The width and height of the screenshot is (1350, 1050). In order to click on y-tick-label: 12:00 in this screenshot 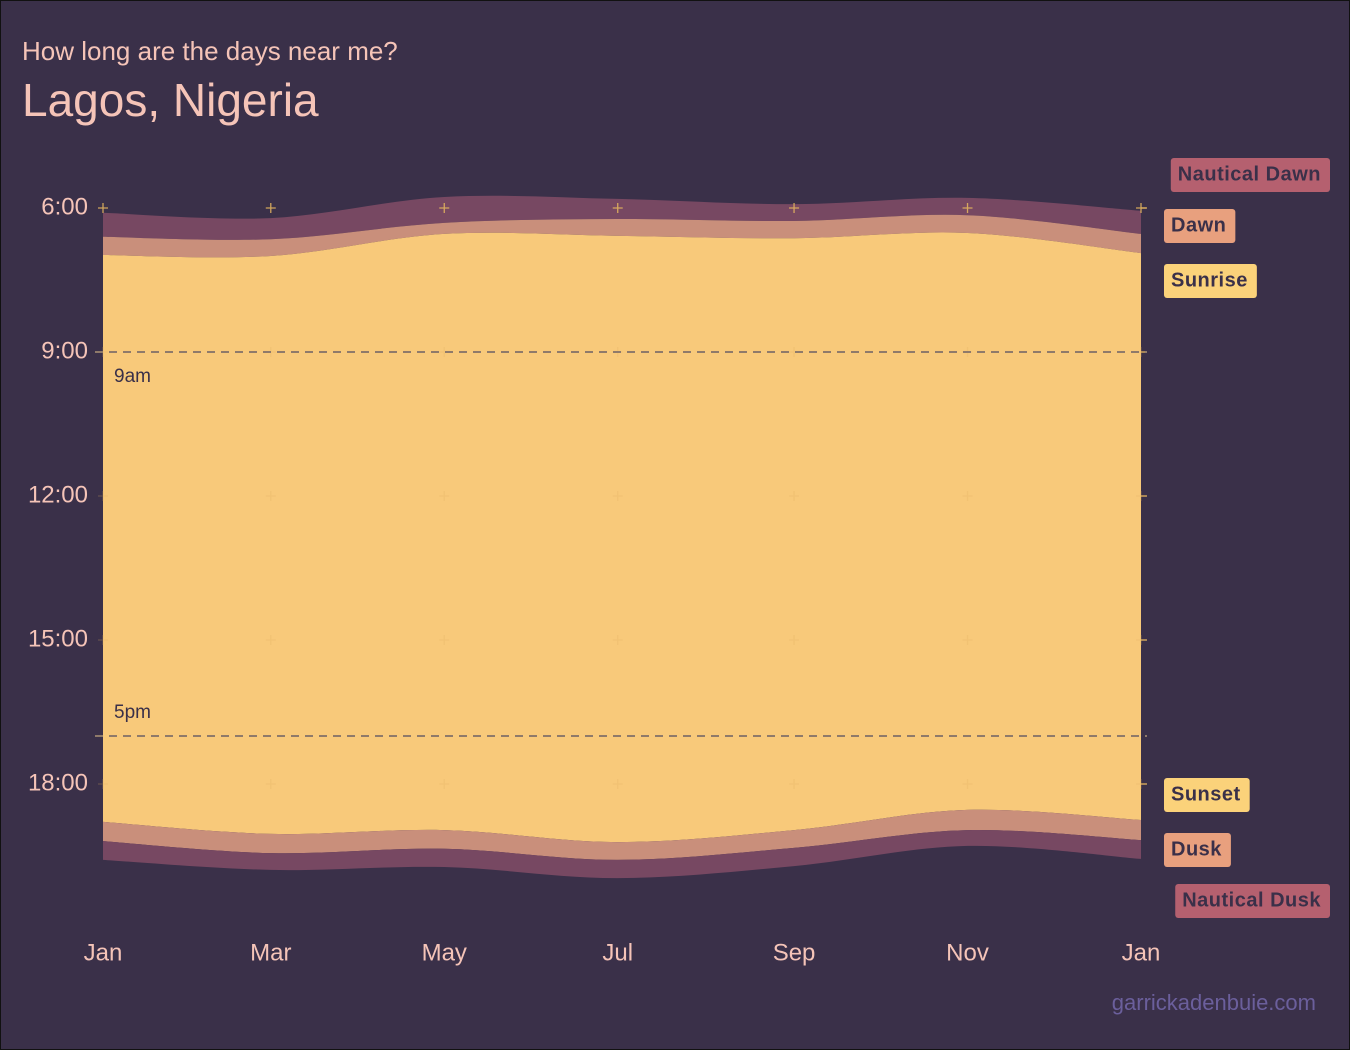, I will do `click(58, 494)`.